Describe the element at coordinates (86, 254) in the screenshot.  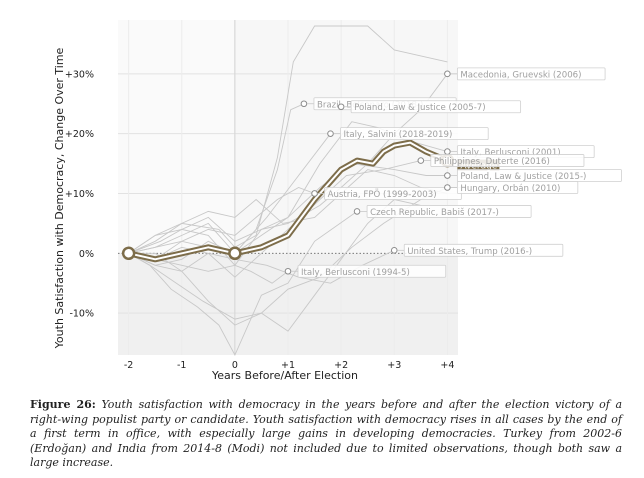
I see `y-tick-label: 0%` at that location.